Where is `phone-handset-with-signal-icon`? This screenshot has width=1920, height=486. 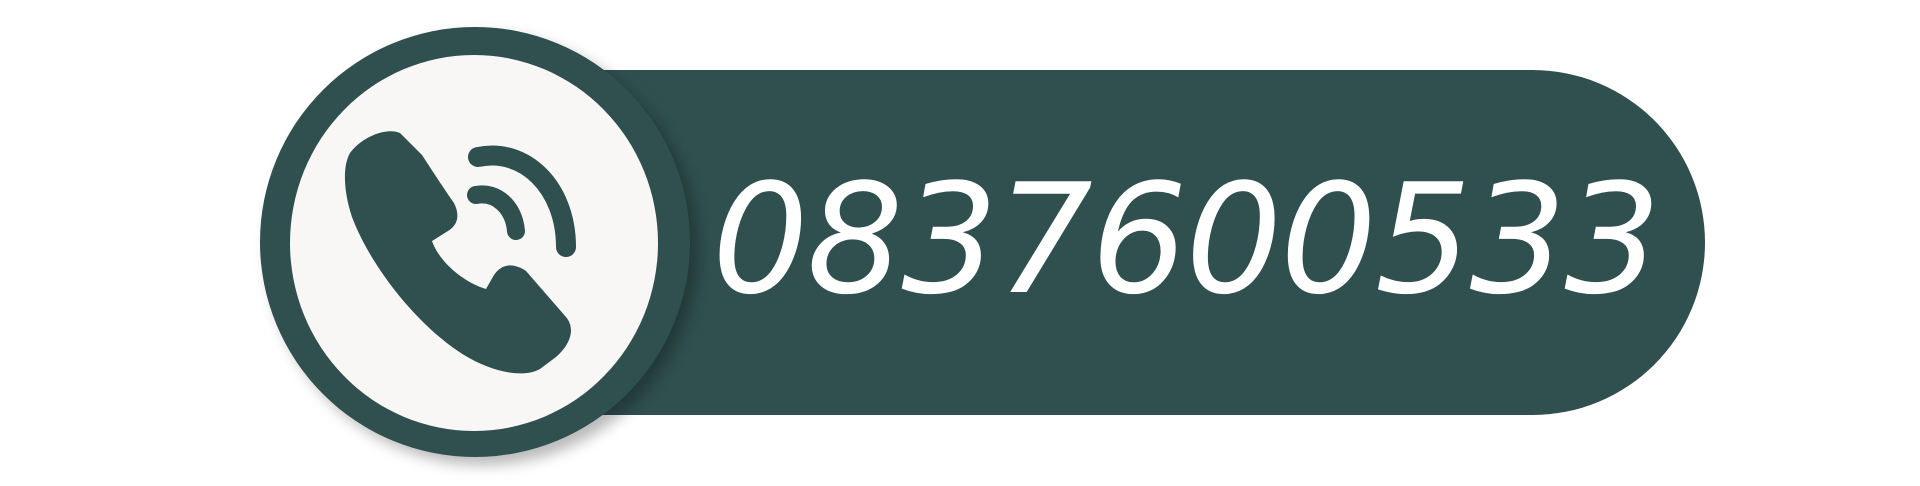
phone-handset-with-signal-icon is located at coordinates (460, 252).